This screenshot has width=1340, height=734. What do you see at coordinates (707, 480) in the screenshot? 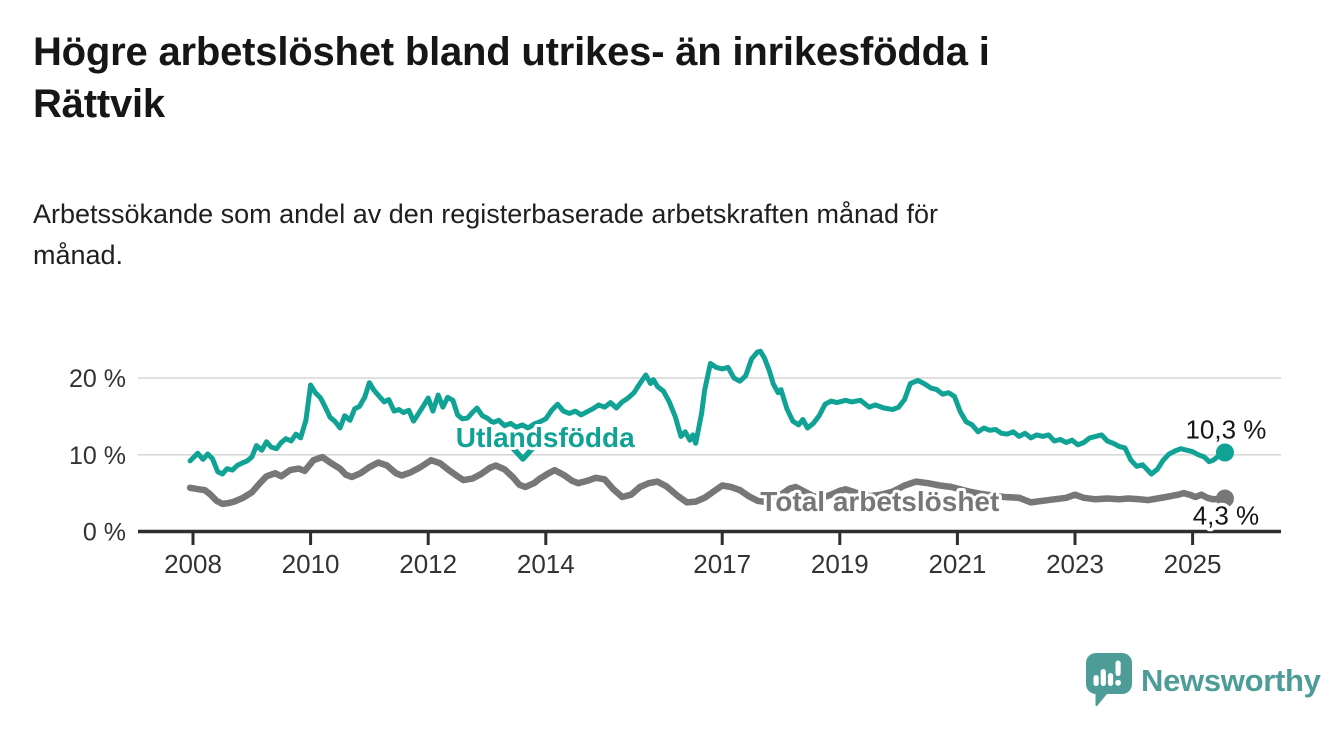
I see `series-line-total-arbetsloshet` at bounding box center [707, 480].